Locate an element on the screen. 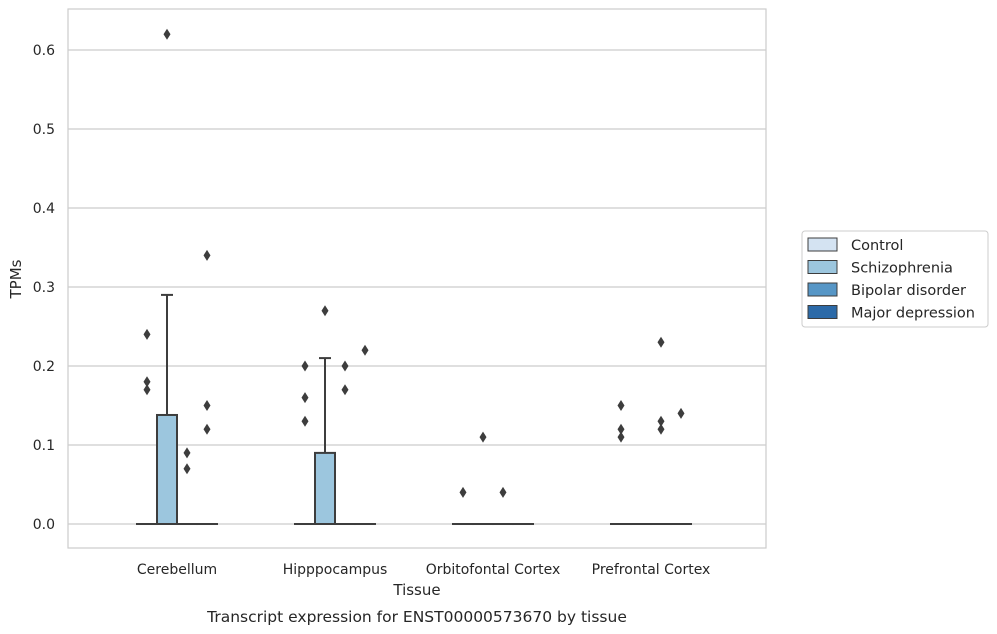 The image size is (997, 634). box-cerebellum-bipolar-disorder is located at coordinates (187, 486).